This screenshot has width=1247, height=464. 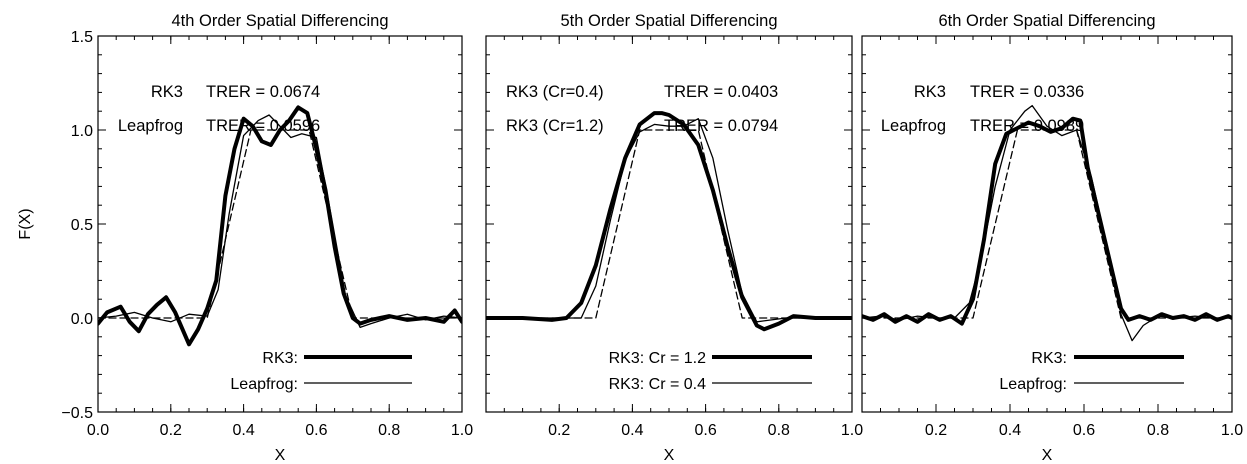 What do you see at coordinates (1046, 21) in the screenshot?
I see `chart-title: 6th Order Spatial Differencing` at bounding box center [1046, 21].